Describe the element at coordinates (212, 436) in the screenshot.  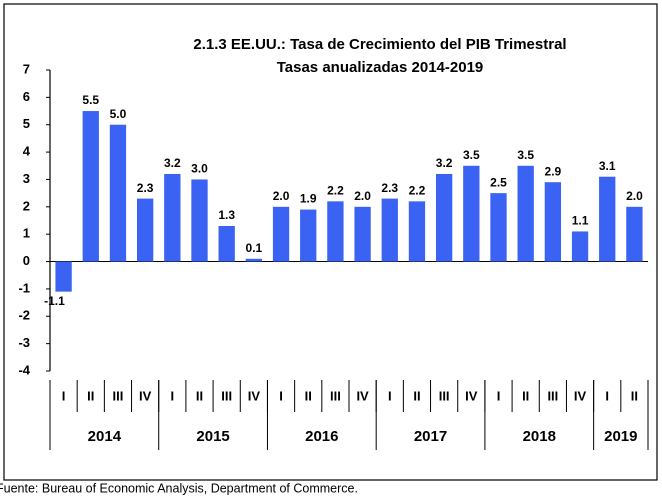
I see `year-label: 2015` at that location.